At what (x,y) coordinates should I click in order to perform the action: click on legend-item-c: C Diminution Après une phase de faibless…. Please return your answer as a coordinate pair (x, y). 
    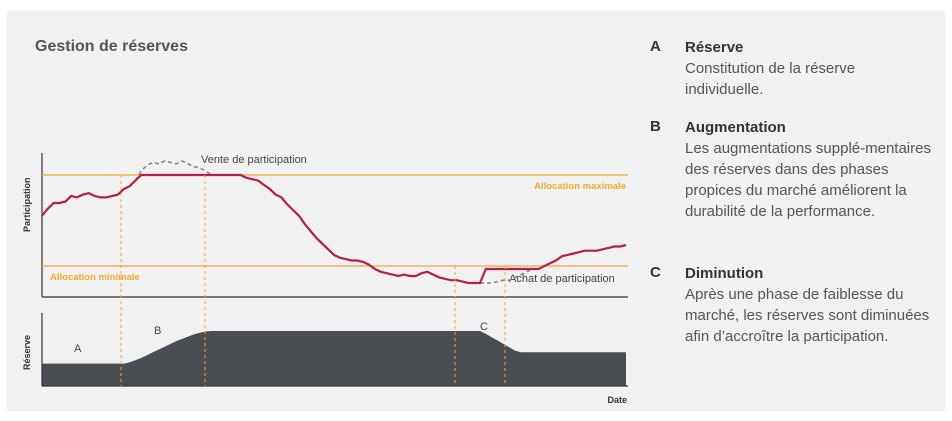
    Looking at the image, I should click on (800, 305).